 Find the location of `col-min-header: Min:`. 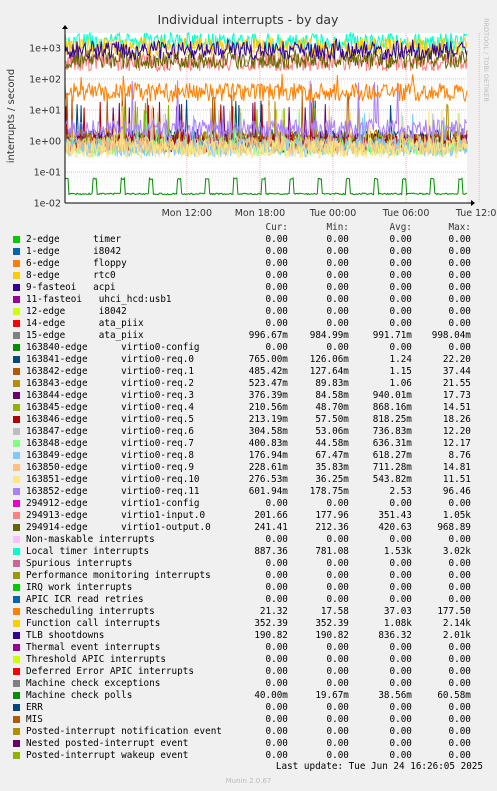

col-min-header: Min: is located at coordinates (337, 227).